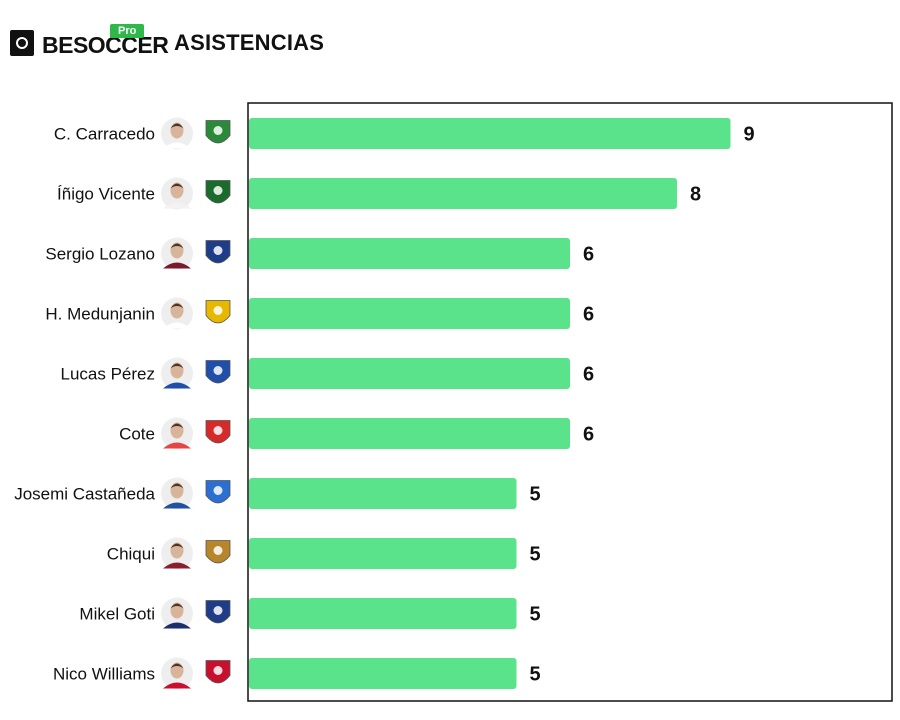  I want to click on bar-row: 6 Sergio Lozano, so click(319, 253).